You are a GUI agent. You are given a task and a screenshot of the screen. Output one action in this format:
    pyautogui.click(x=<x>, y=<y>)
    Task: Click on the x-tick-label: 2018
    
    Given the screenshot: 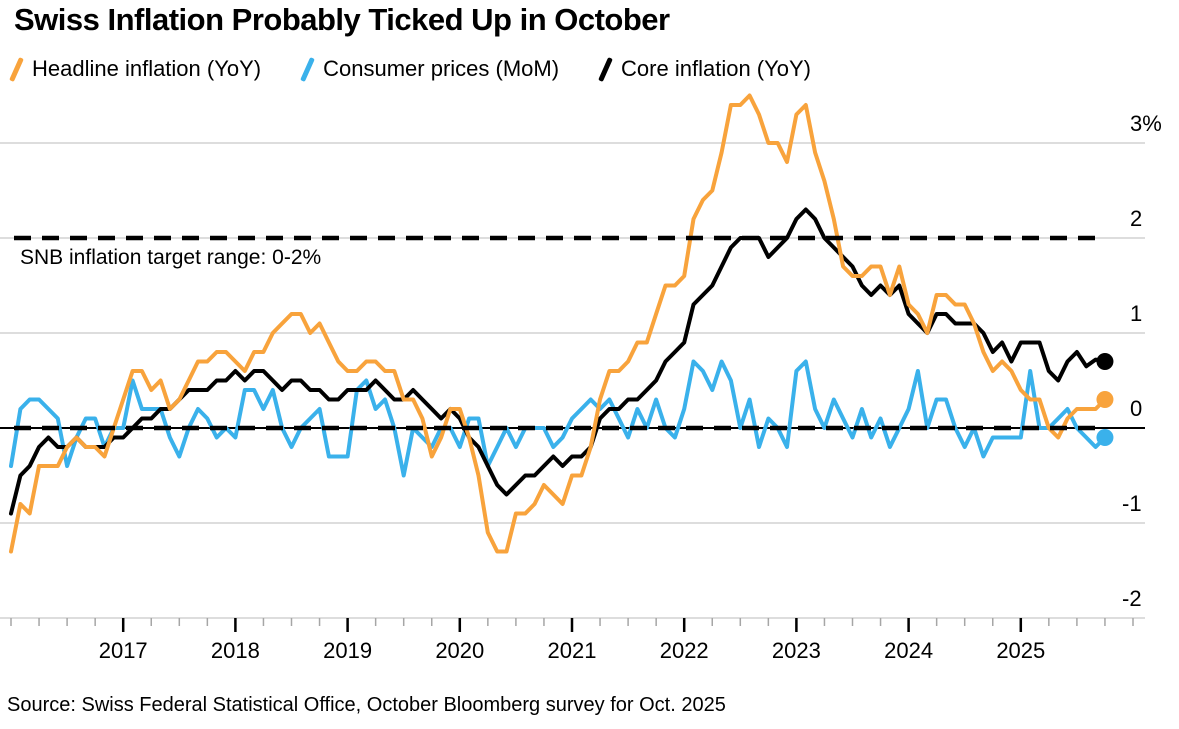 What is the action you would take?
    pyautogui.click(x=235, y=650)
    